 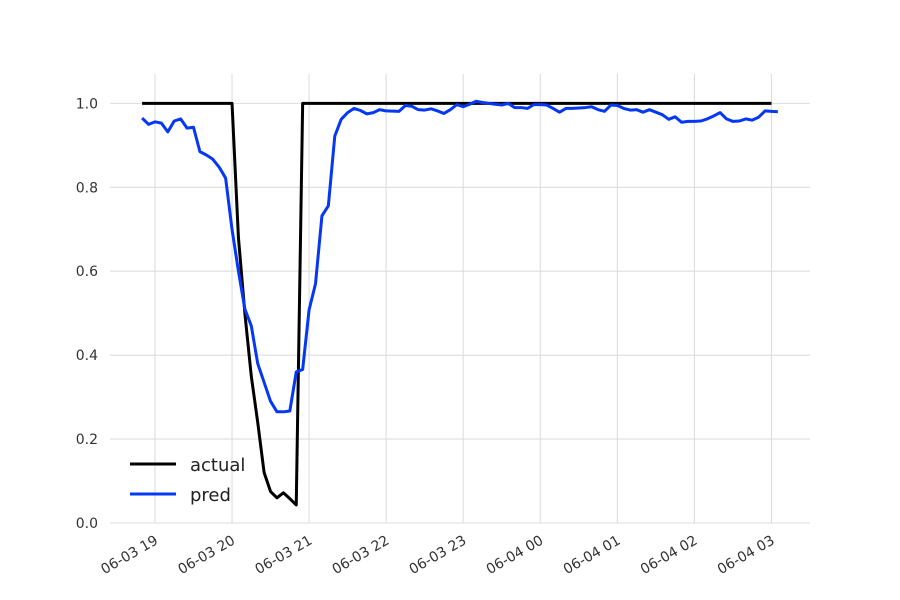 I want to click on y-tick-label: 0.0, so click(x=87, y=524).